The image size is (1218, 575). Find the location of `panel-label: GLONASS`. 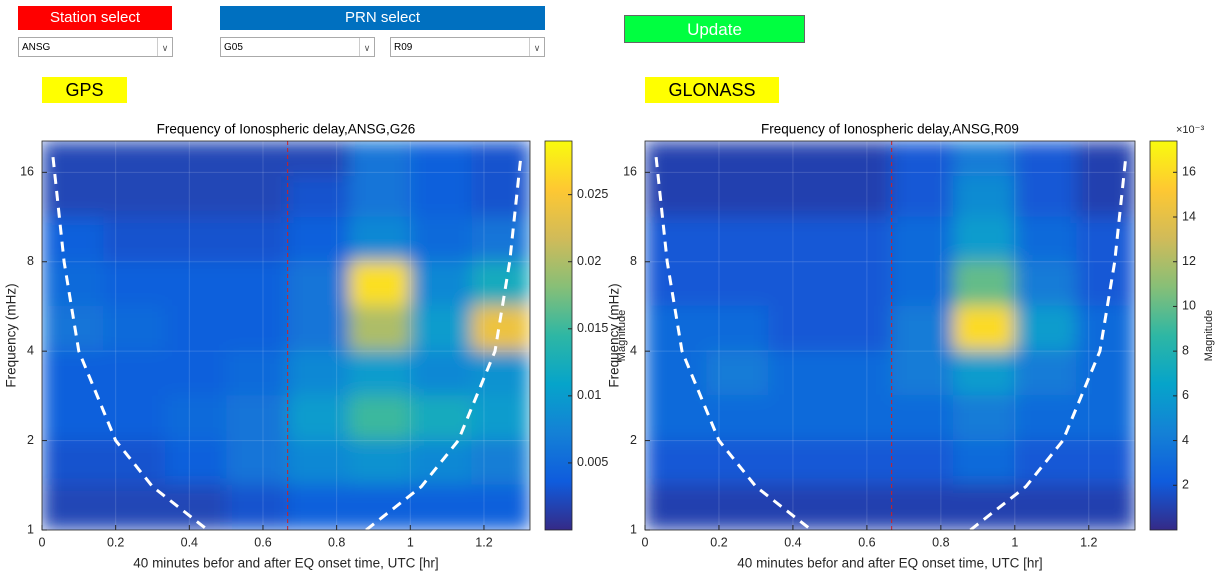

panel-label: GLONASS is located at coordinates (712, 90).